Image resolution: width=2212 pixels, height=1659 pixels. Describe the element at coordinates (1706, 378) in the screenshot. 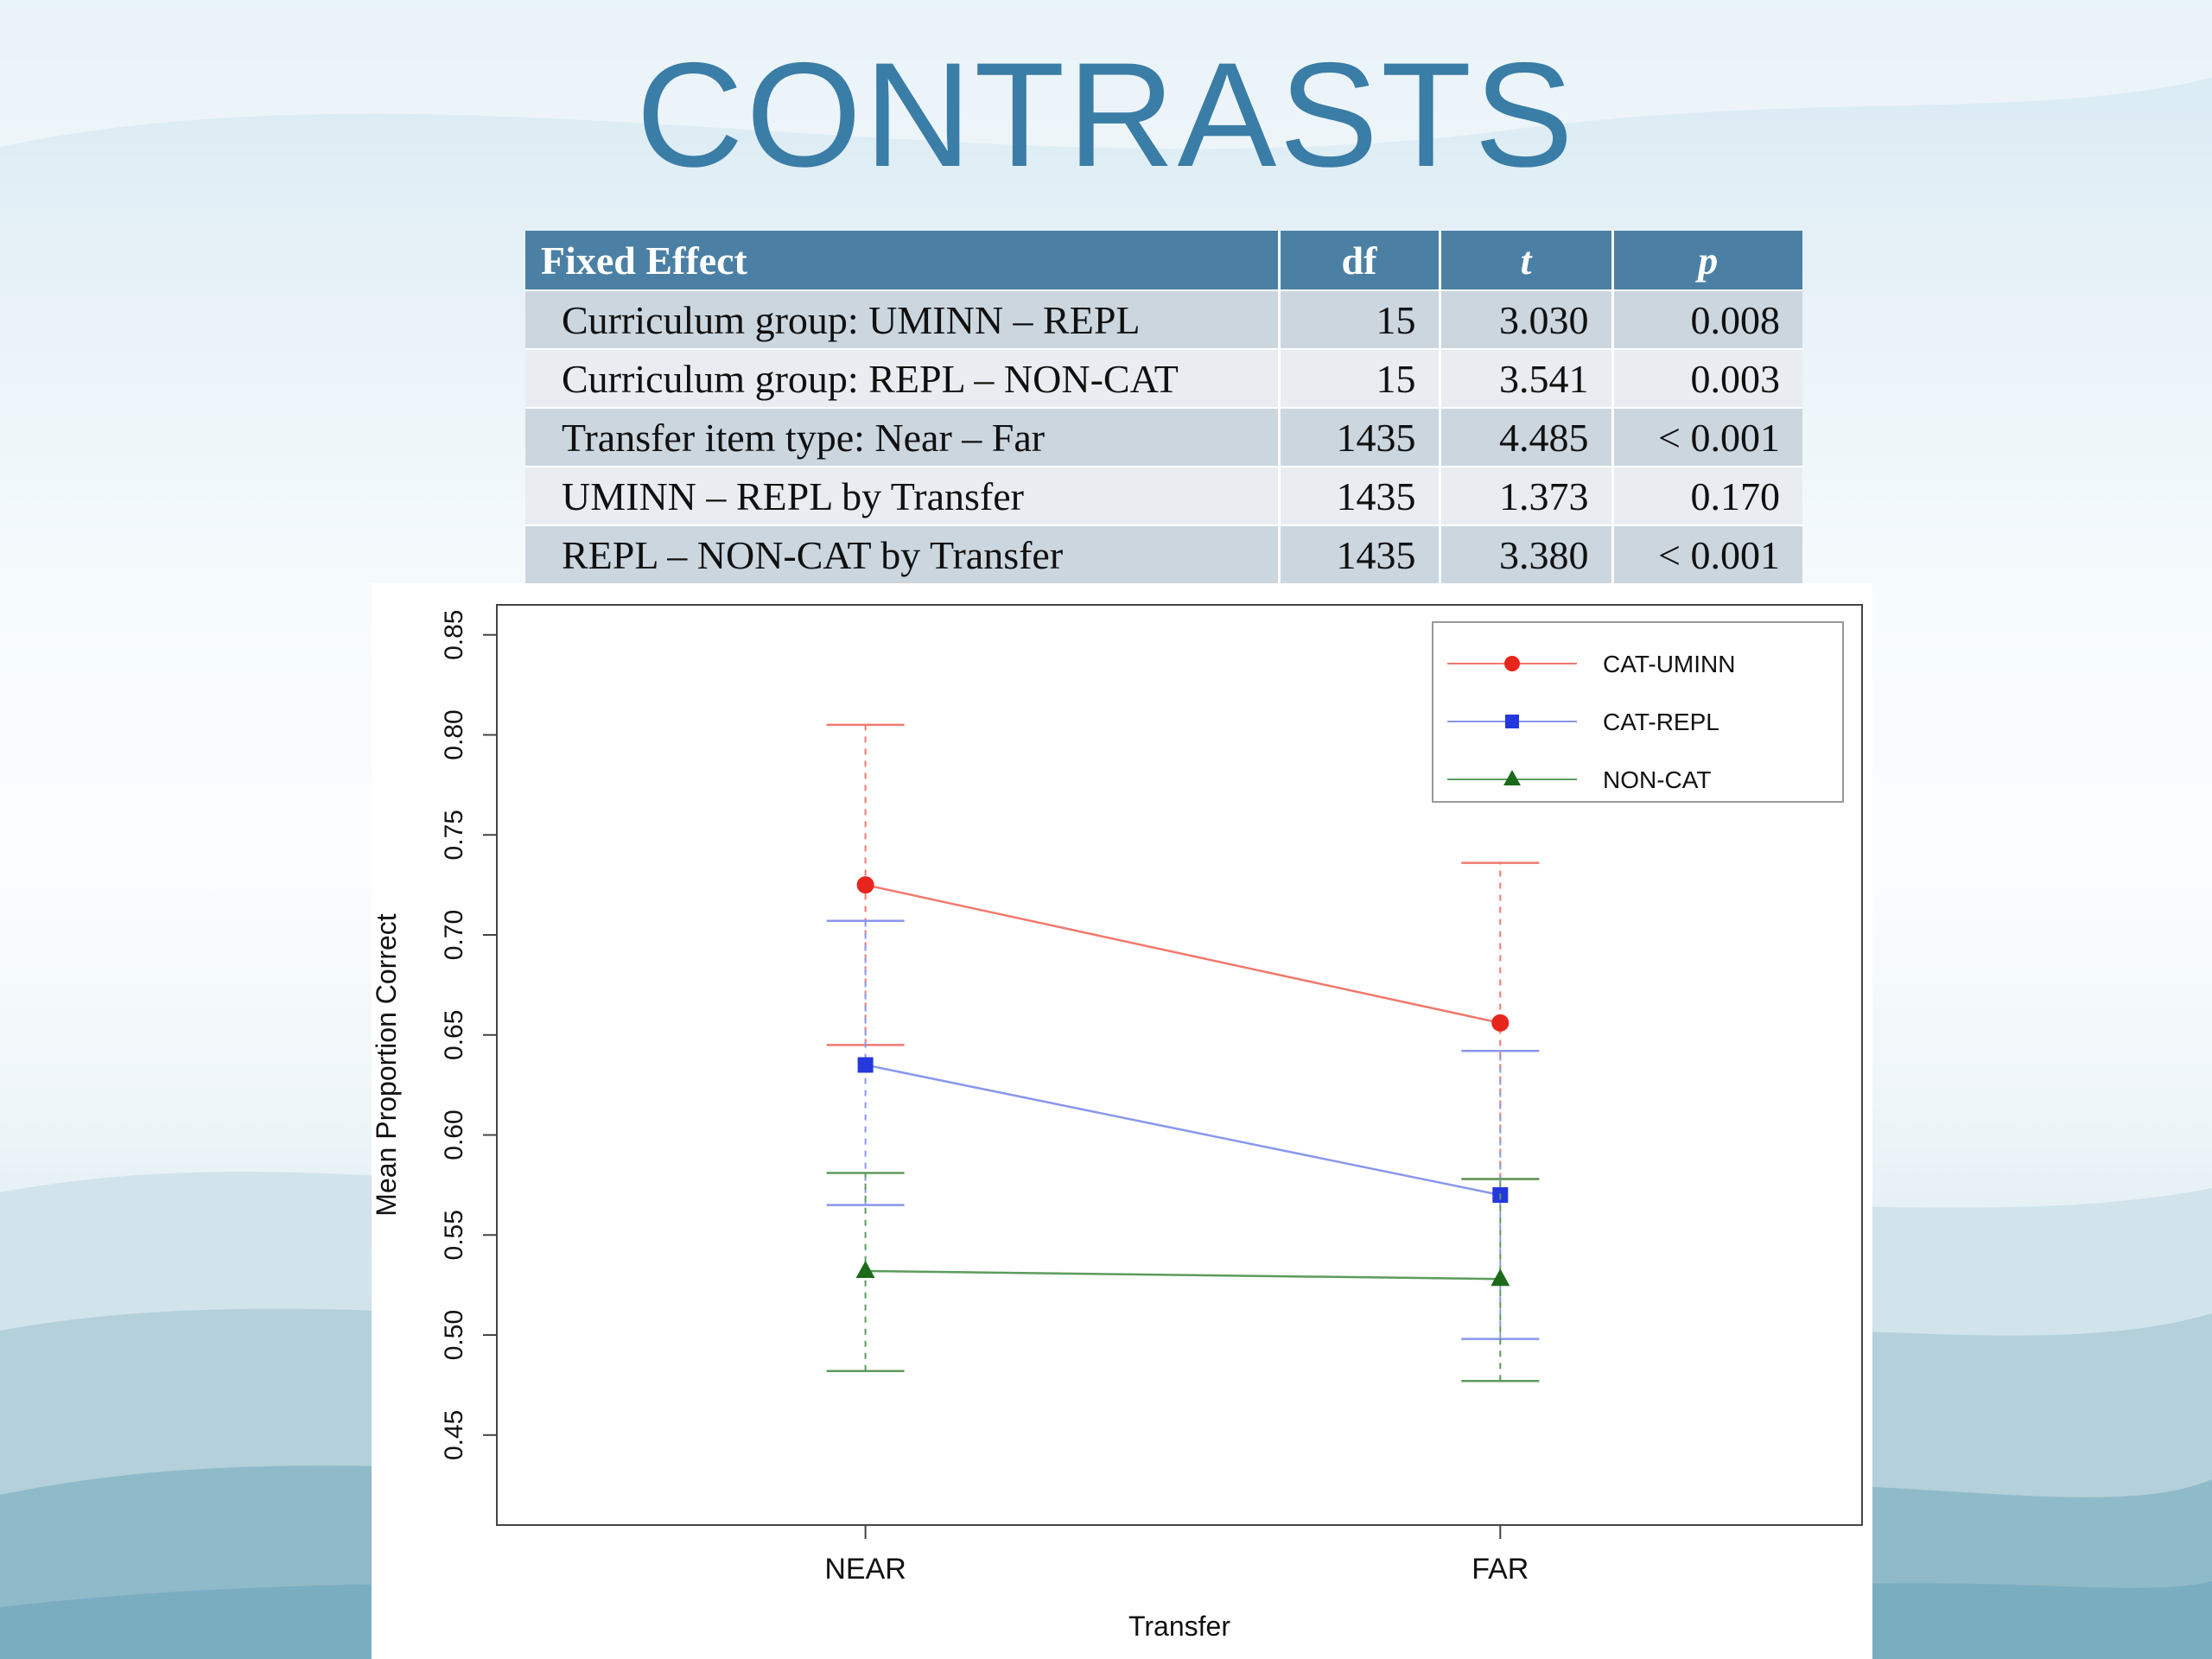

I see `p-cell: 0.003` at that location.